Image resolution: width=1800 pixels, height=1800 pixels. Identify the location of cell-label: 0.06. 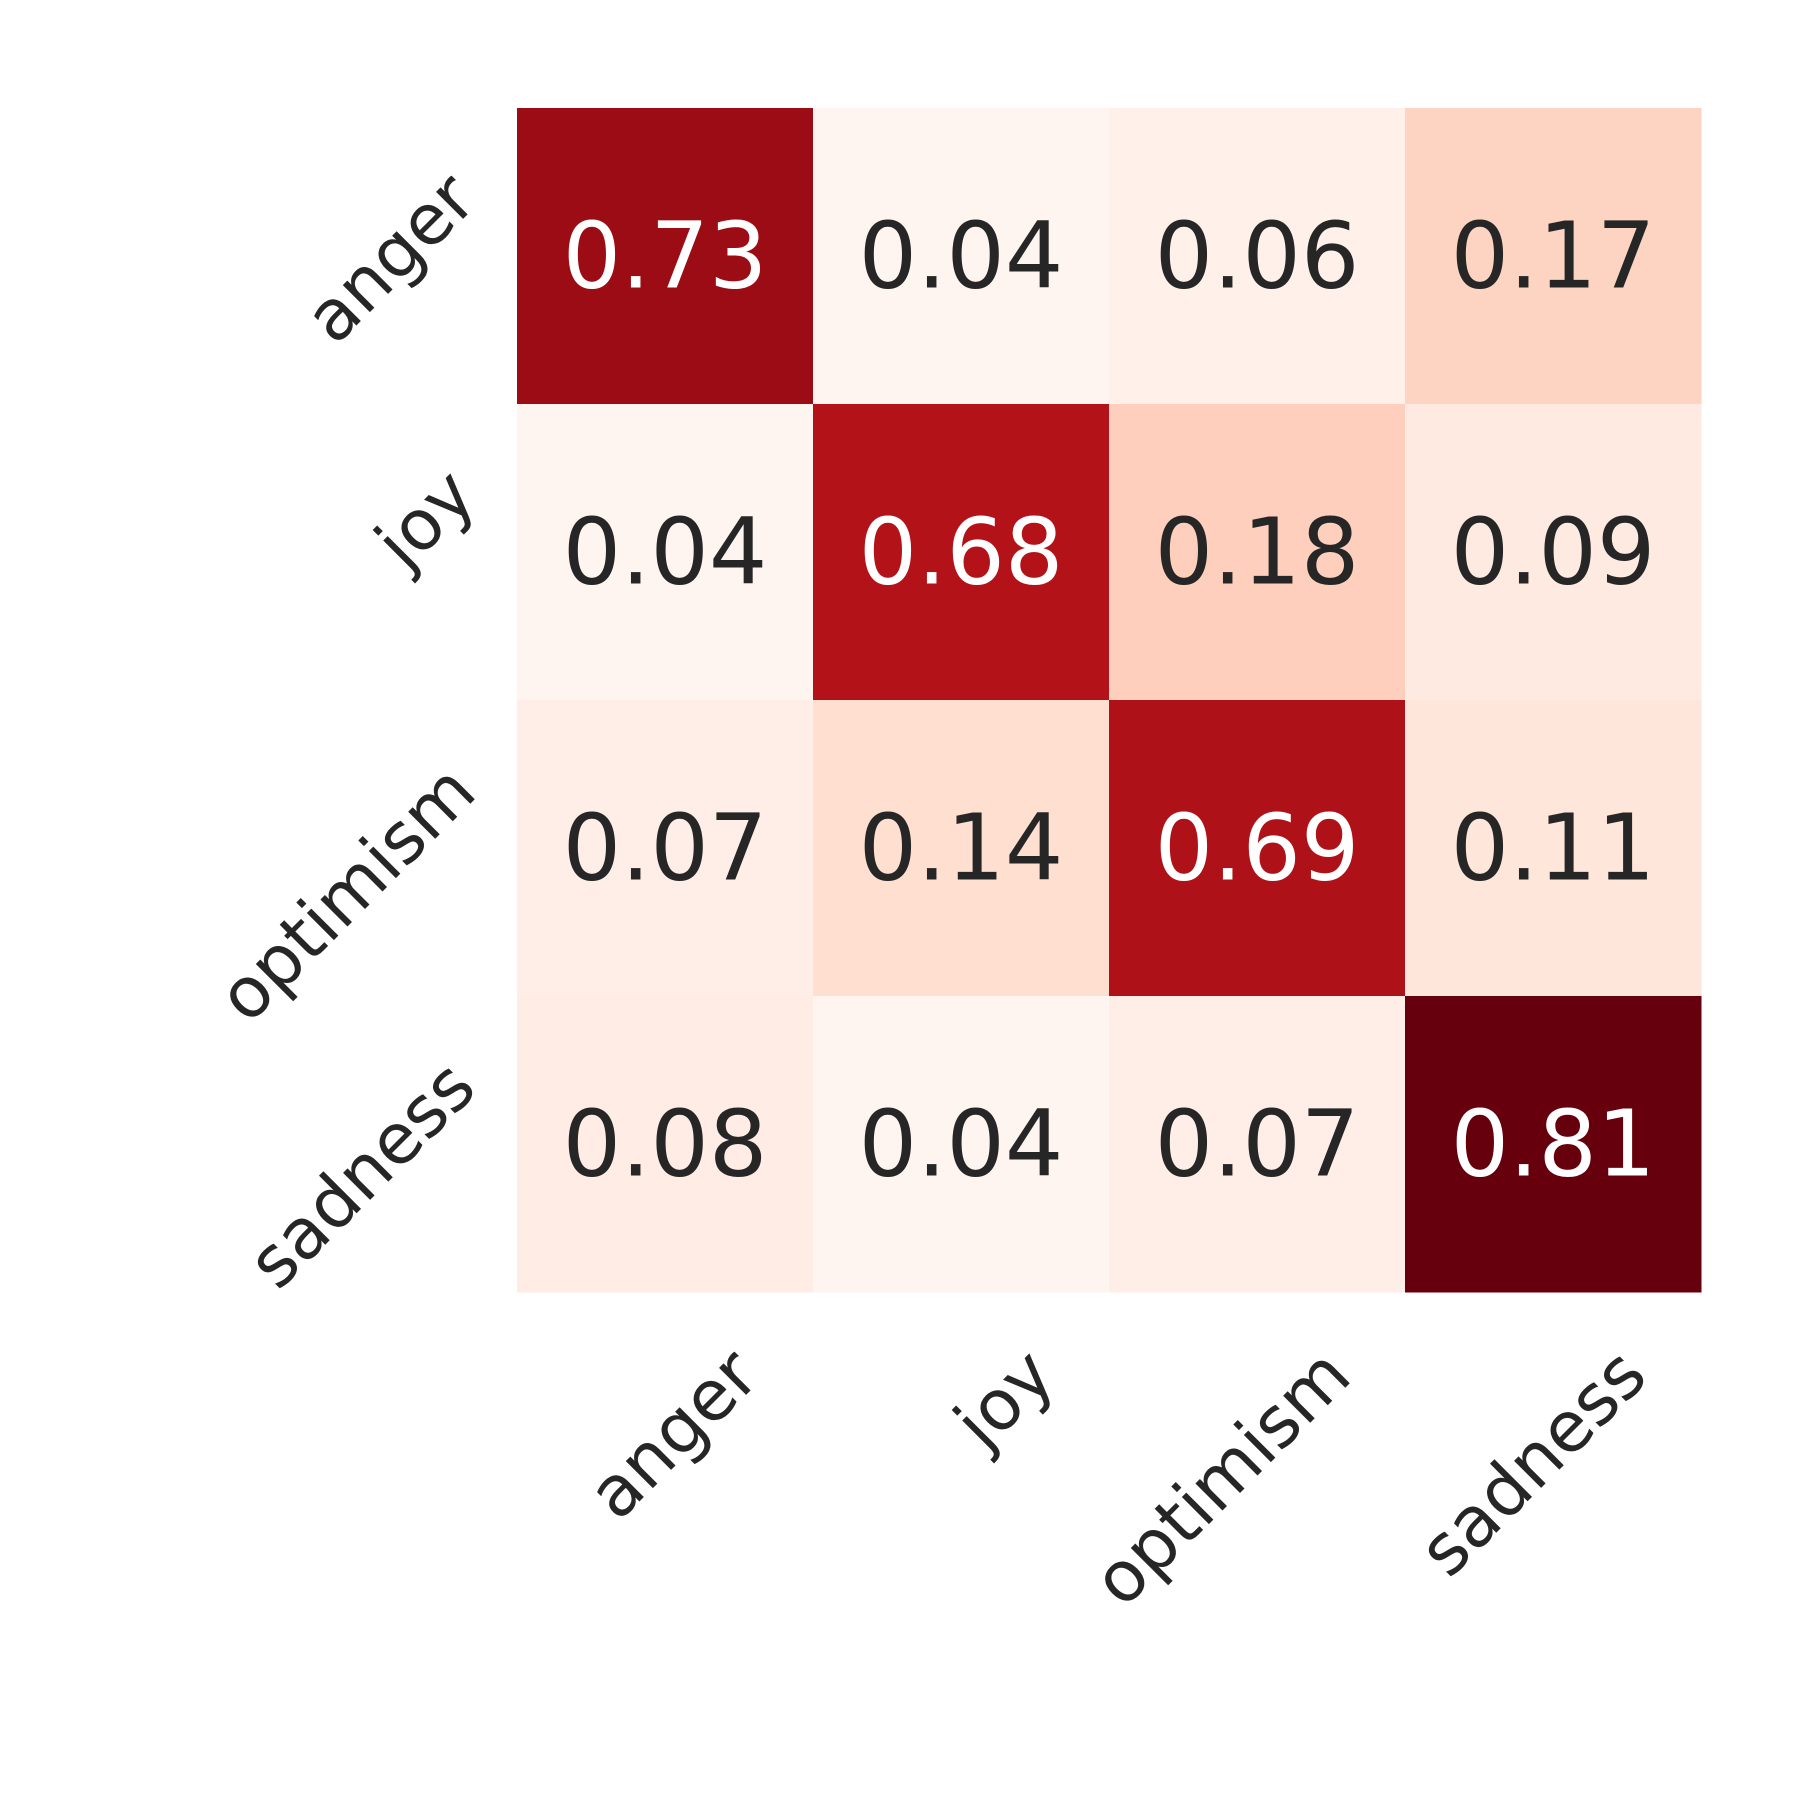
(1257, 256).